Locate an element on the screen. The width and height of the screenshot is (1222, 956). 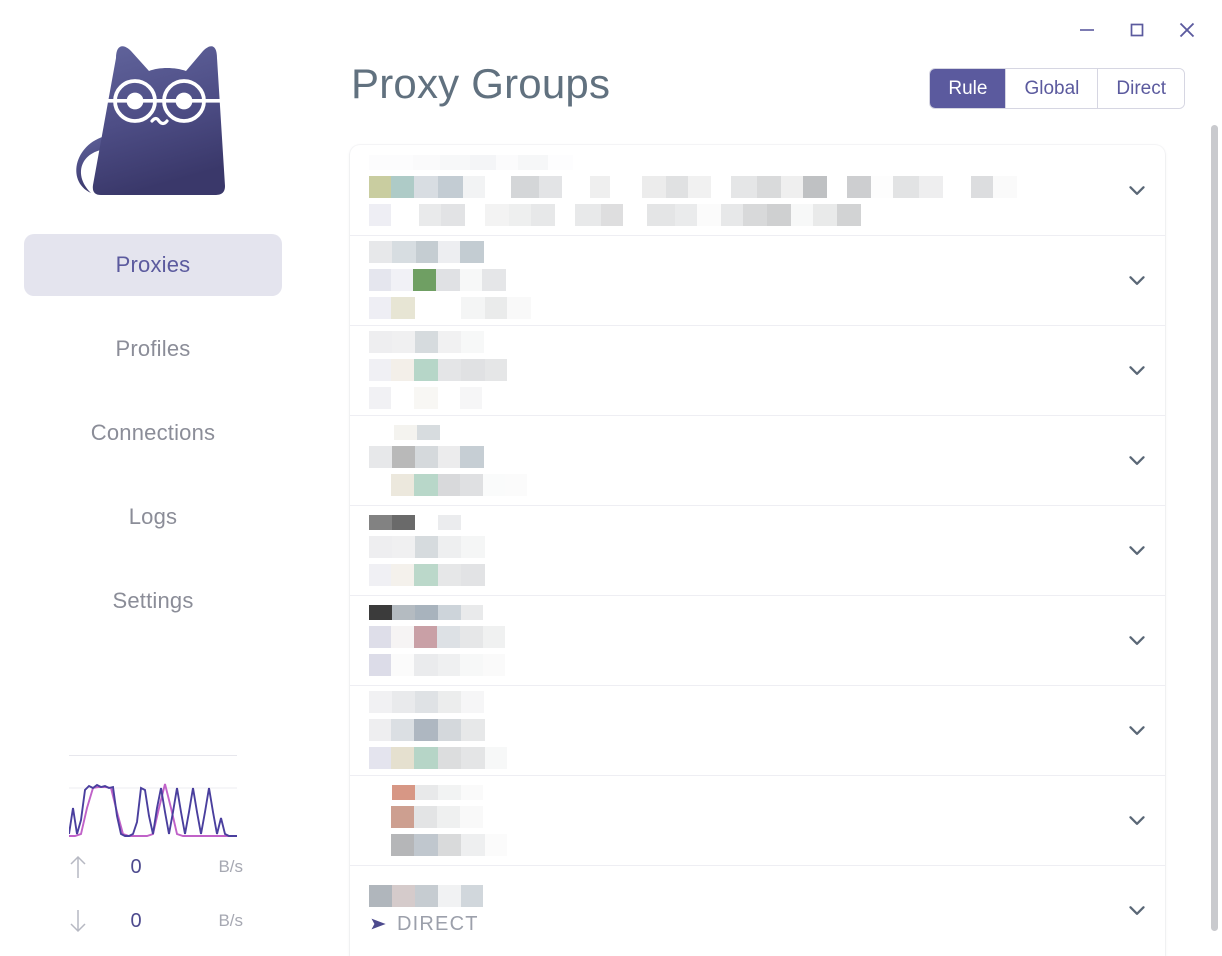
sidebar-item-profiles: Profiles is located at coordinates (153, 349).